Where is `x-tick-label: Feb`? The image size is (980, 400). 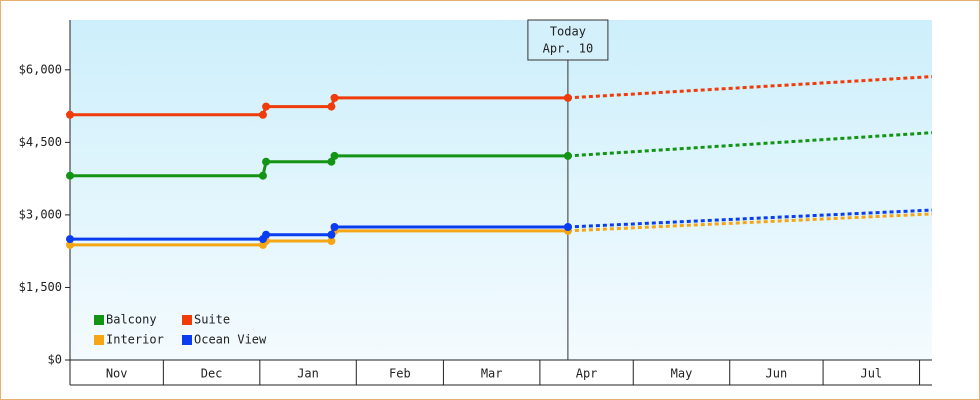
x-tick-label: Feb is located at coordinates (400, 374).